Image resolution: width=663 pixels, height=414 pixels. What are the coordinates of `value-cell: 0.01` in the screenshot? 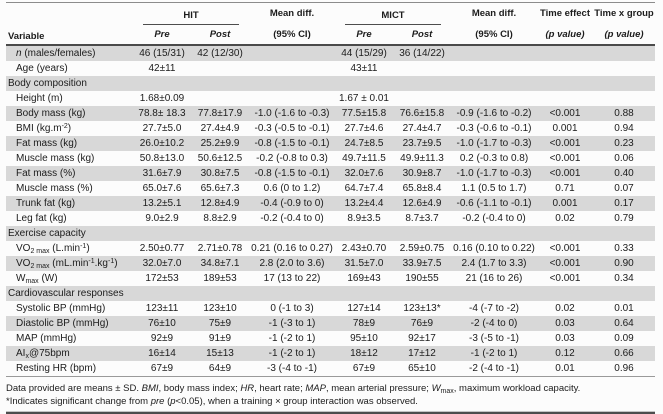 It's located at (565, 369).